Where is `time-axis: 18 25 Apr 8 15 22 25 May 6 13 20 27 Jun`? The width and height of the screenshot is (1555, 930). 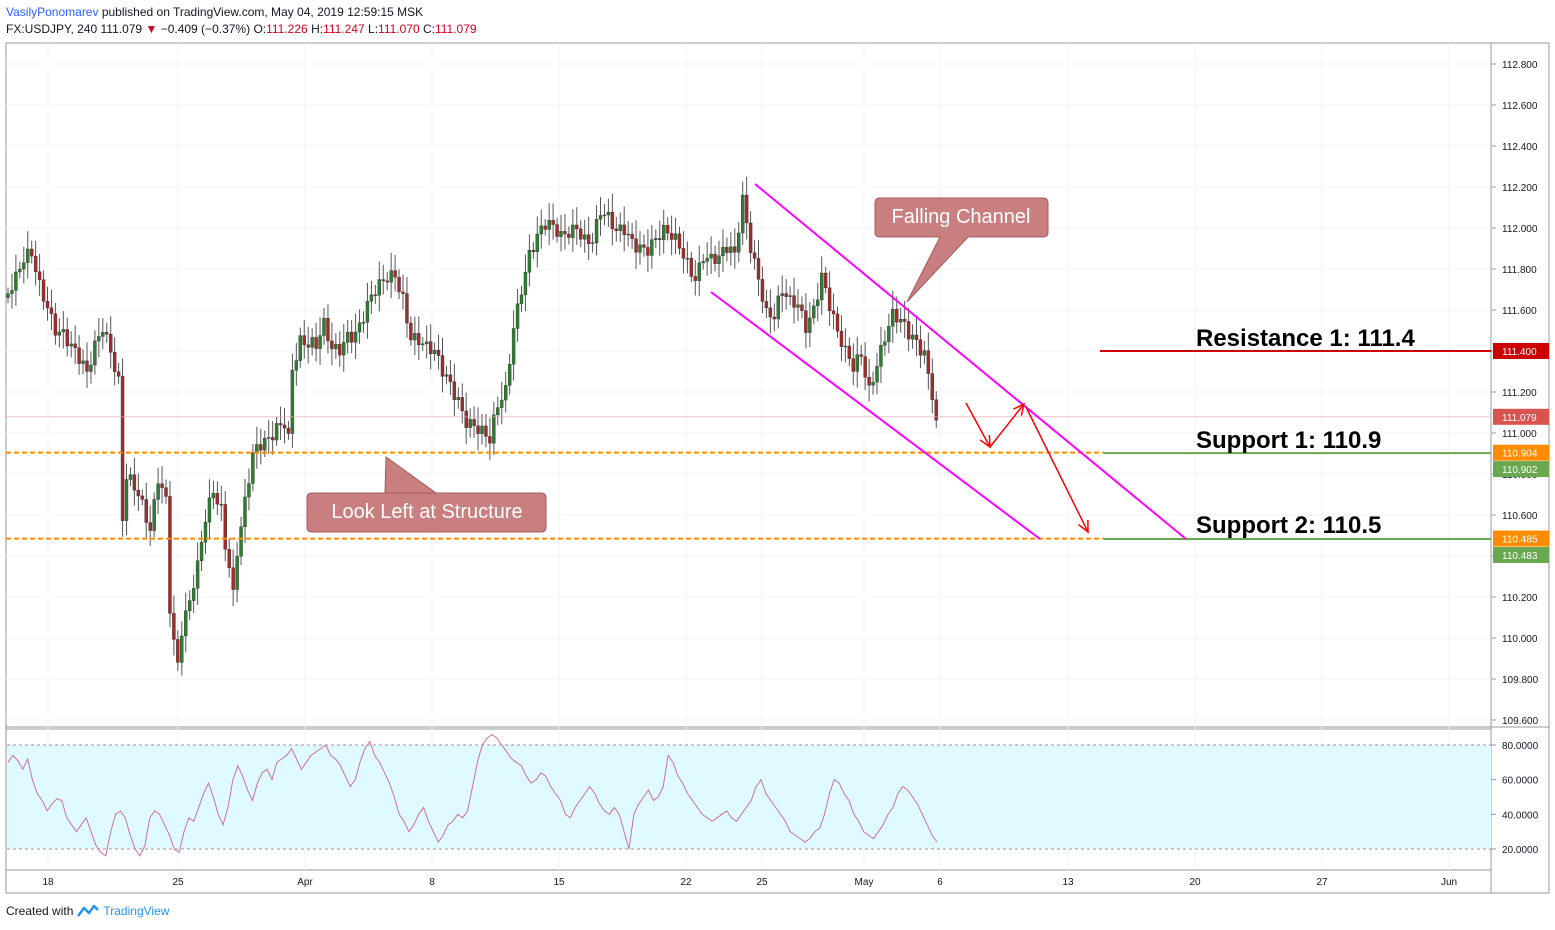
time-axis: 18 25 Apr 8 15 22 25 May 6 13 20 27 Jun is located at coordinates (749, 882).